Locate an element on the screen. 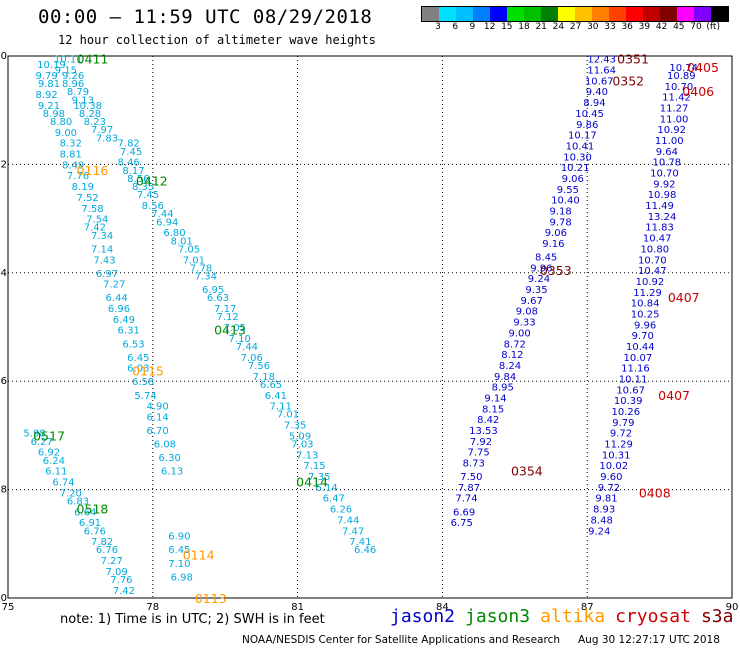 This screenshot has width=740, height=650. wave-height-value: 11.42 is located at coordinates (676, 98).